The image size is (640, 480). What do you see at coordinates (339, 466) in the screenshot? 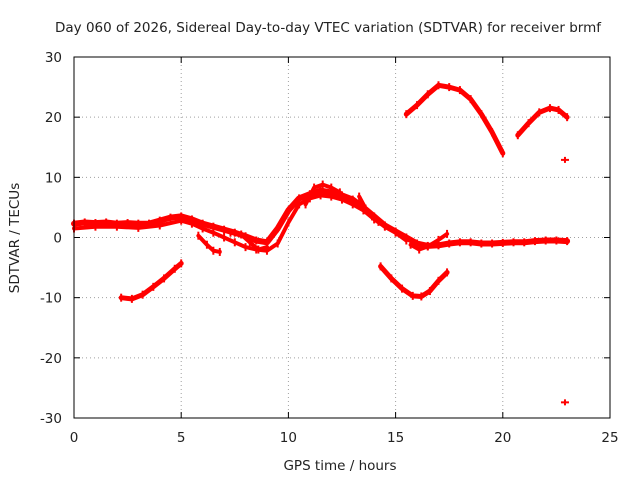
I see `x-axis-label: GPS time / hours` at bounding box center [339, 466].